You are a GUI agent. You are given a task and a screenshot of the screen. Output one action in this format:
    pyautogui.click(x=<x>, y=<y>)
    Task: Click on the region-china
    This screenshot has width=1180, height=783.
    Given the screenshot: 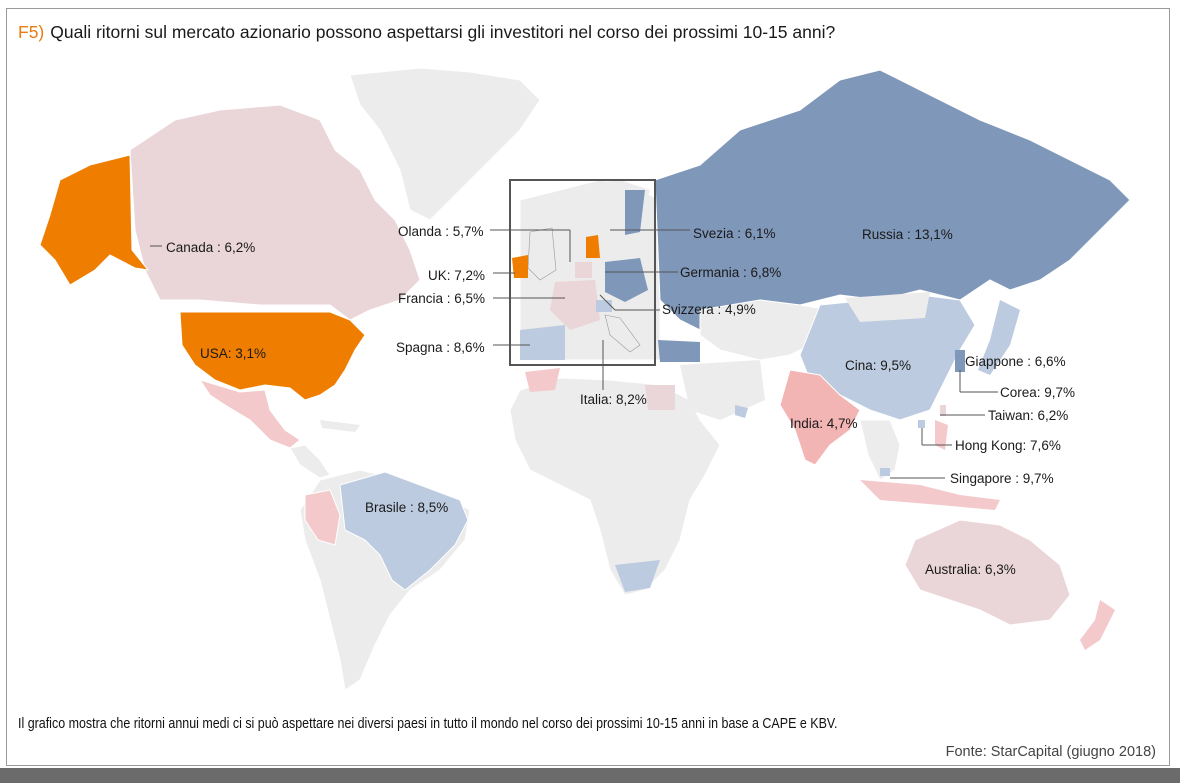 What is the action you would take?
    pyautogui.click(x=887, y=357)
    